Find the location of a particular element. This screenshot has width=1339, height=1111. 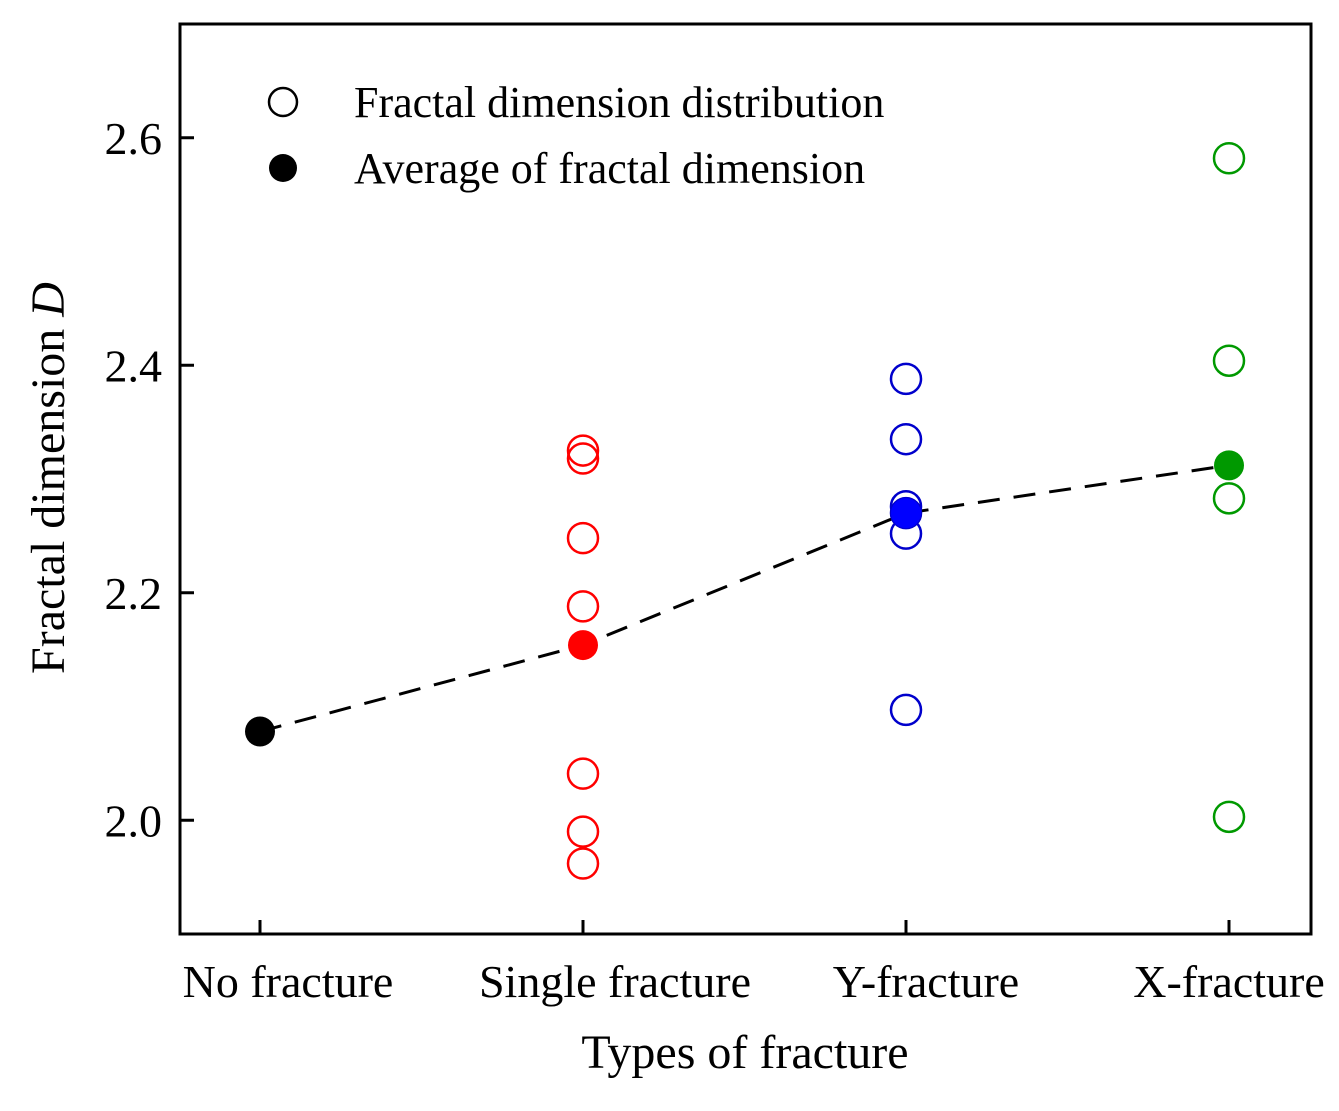

y-axis-title-text: Fractal dimension is located at coordinates (48, 501).